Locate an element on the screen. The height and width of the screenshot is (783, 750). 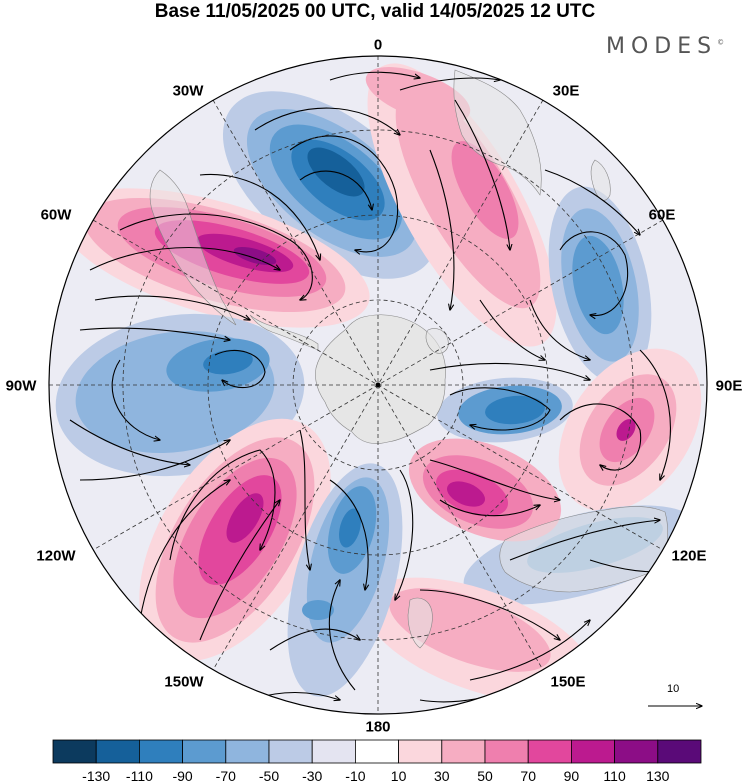
anomaly-negative-nw is located at coordinates (330, 185).